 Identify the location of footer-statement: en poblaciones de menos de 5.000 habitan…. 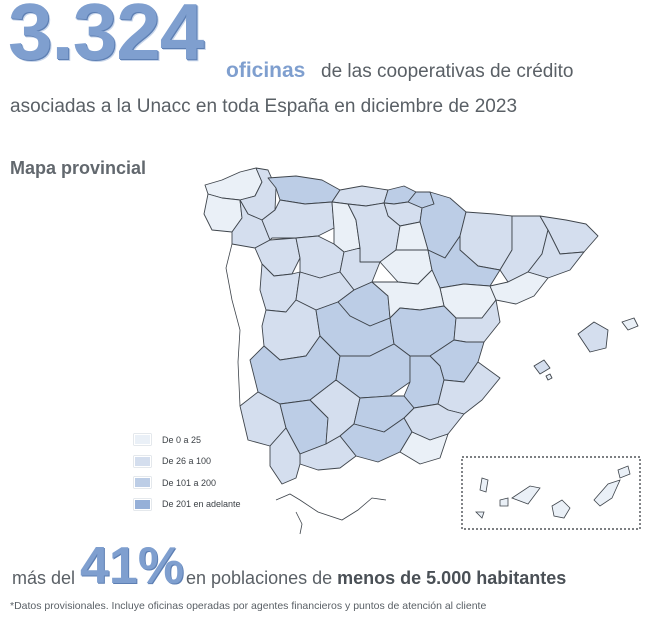
(376, 578).